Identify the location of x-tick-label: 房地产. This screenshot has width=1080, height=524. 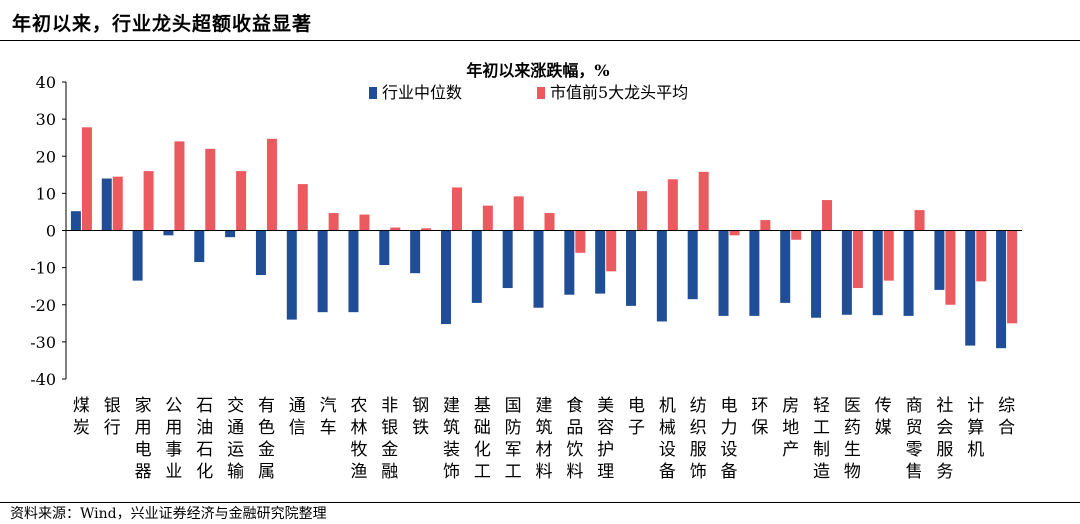
(790, 428).